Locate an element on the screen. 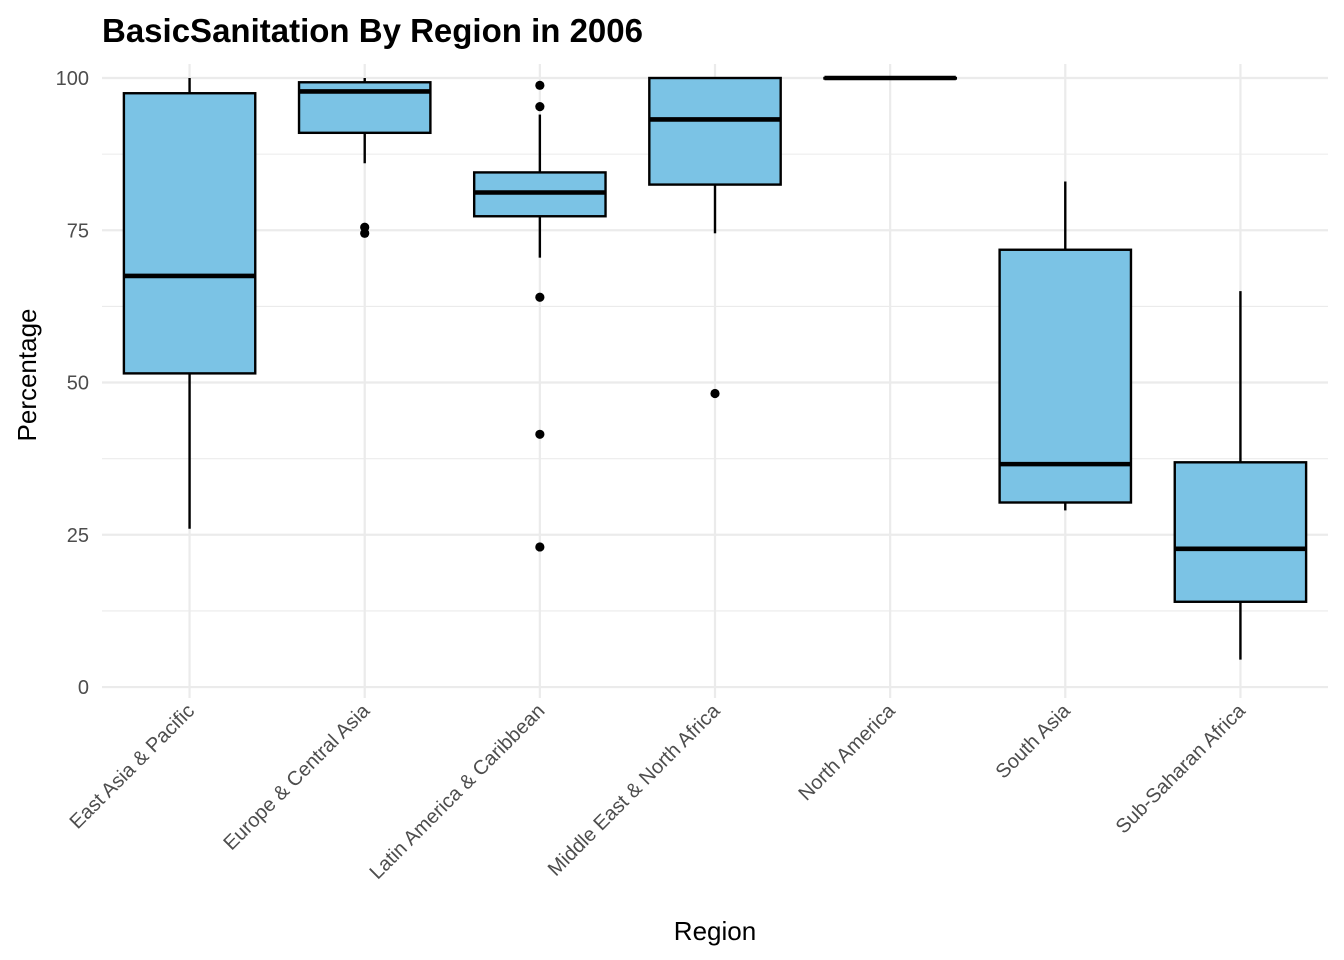 The height and width of the screenshot is (960, 1344). x-axis-title: Region is located at coordinates (715, 931).